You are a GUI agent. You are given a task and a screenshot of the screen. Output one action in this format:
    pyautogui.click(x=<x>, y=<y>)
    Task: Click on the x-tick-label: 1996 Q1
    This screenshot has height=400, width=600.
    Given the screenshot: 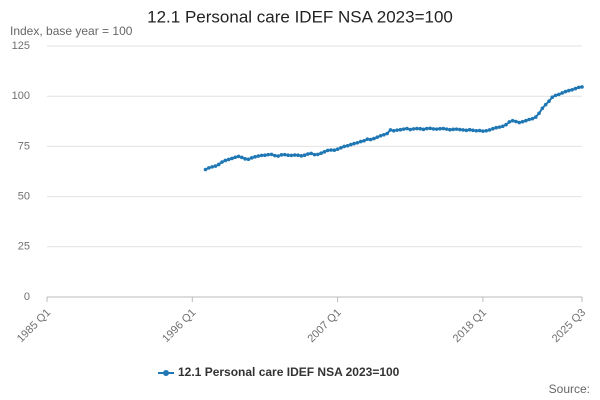 What is the action you would take?
    pyautogui.click(x=179, y=326)
    